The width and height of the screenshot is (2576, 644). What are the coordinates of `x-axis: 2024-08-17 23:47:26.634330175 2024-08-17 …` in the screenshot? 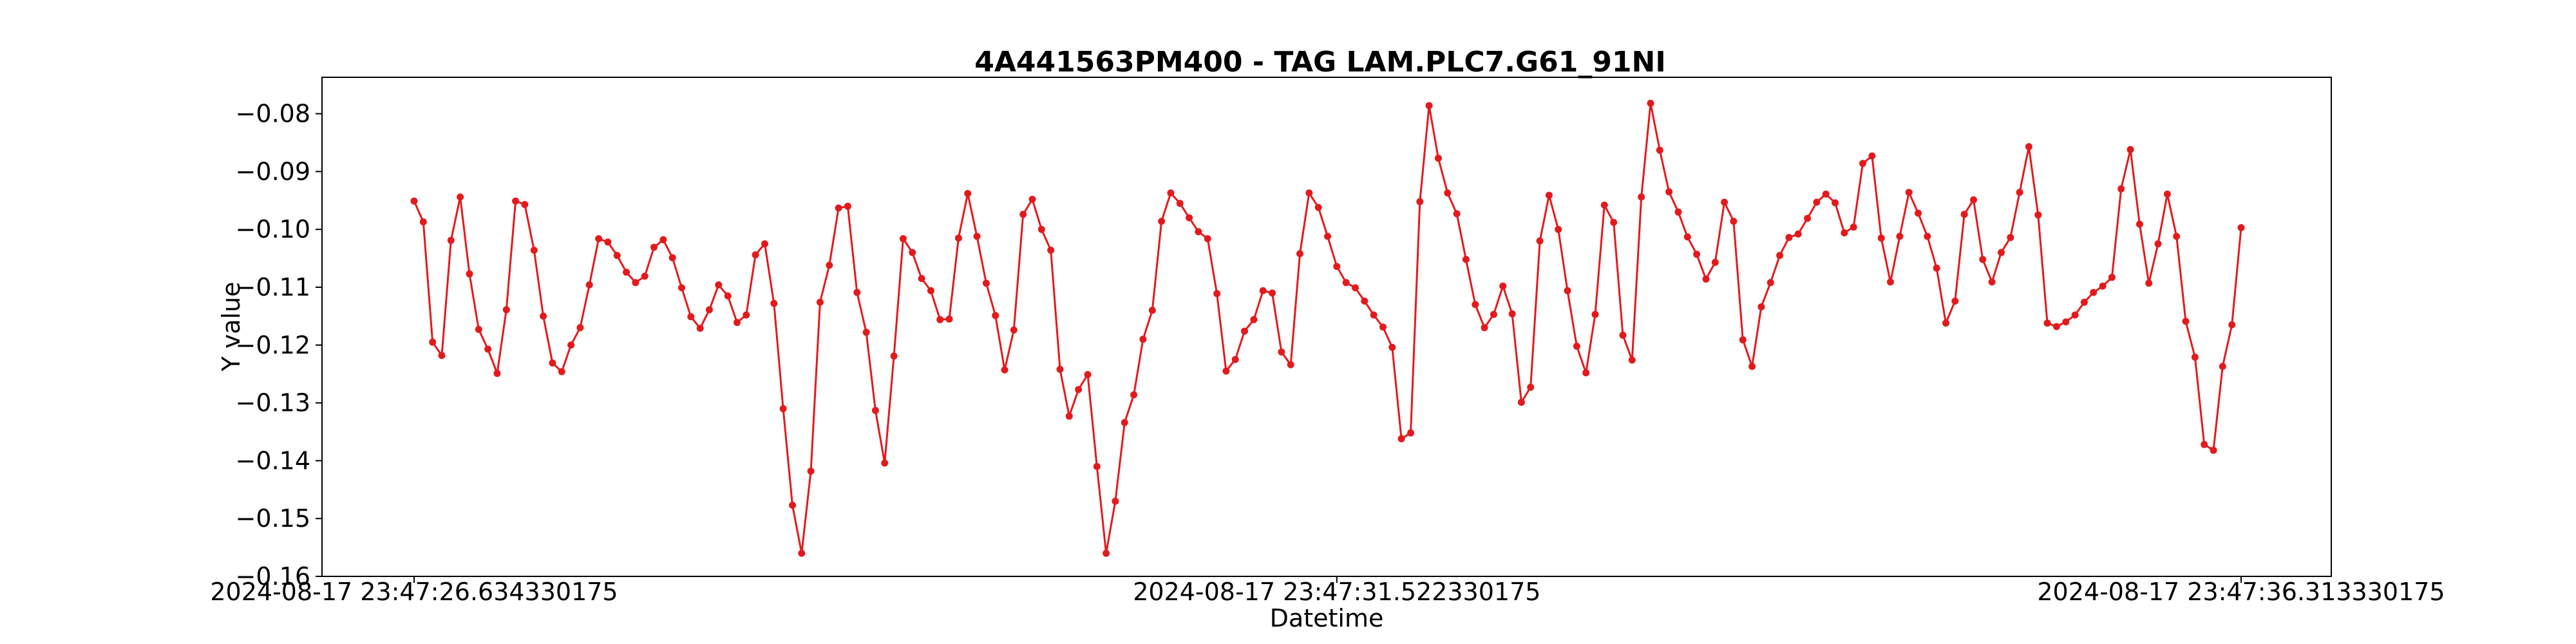 It's located at (1327, 591).